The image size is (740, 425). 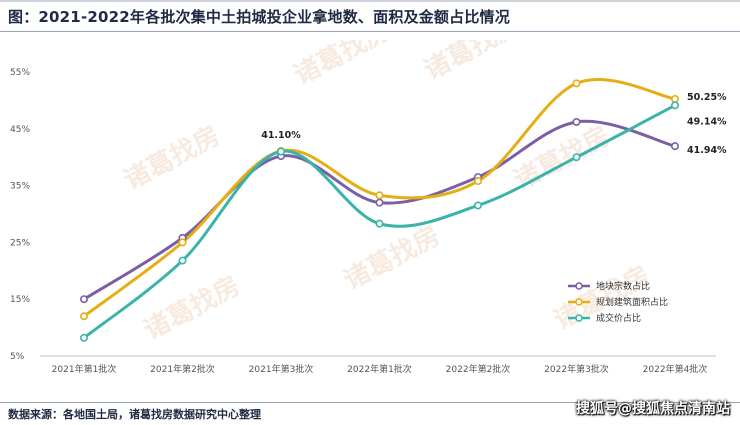 What do you see at coordinates (20, 215) in the screenshot?
I see `y-axis: 5% 15% 25% 35% 45% 55%` at bounding box center [20, 215].